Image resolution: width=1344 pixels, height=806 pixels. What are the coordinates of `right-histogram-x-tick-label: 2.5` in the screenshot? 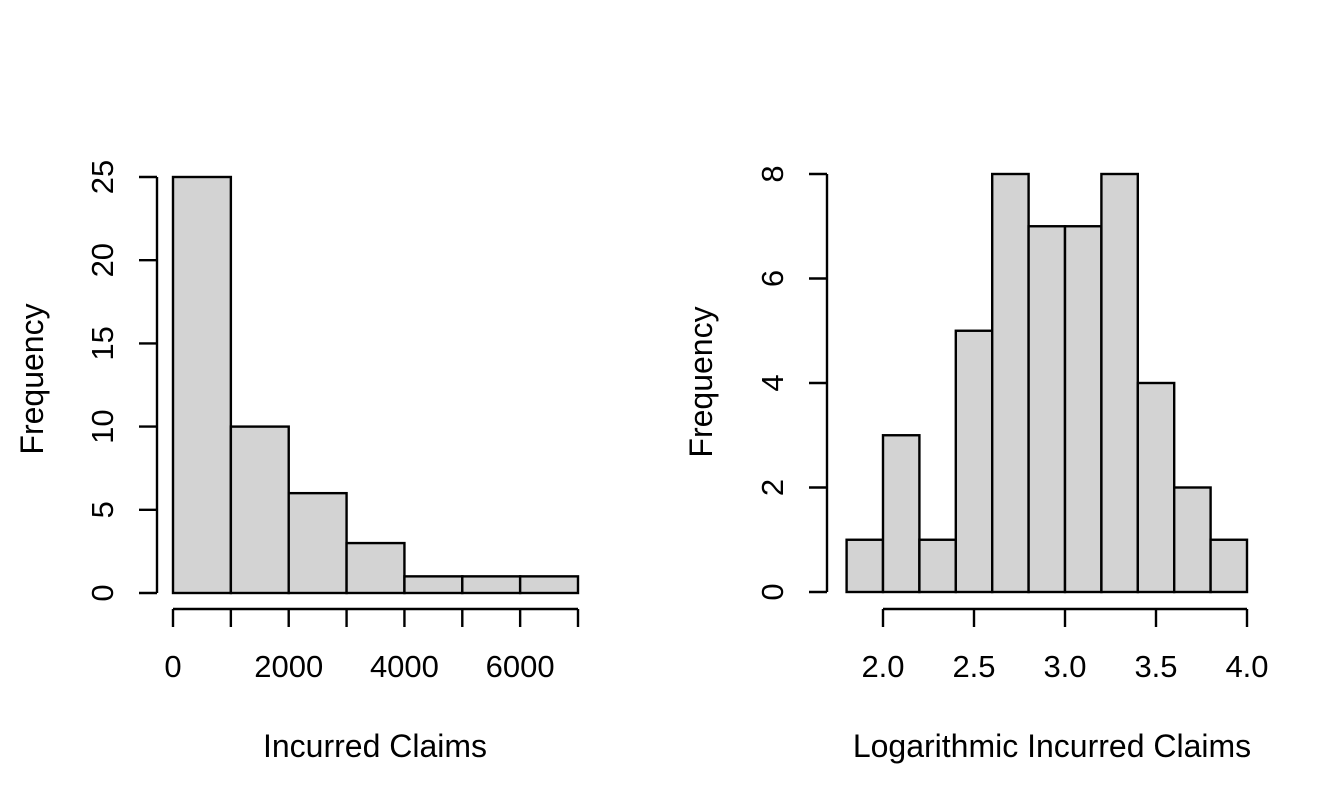 It's located at (973, 666).